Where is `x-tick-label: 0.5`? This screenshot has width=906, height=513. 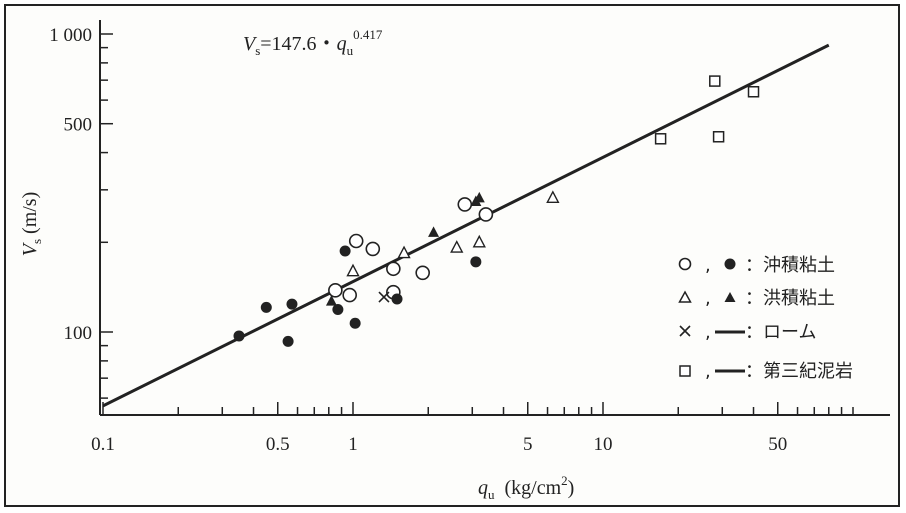 x-tick-label: 0.5 is located at coordinates (278, 444).